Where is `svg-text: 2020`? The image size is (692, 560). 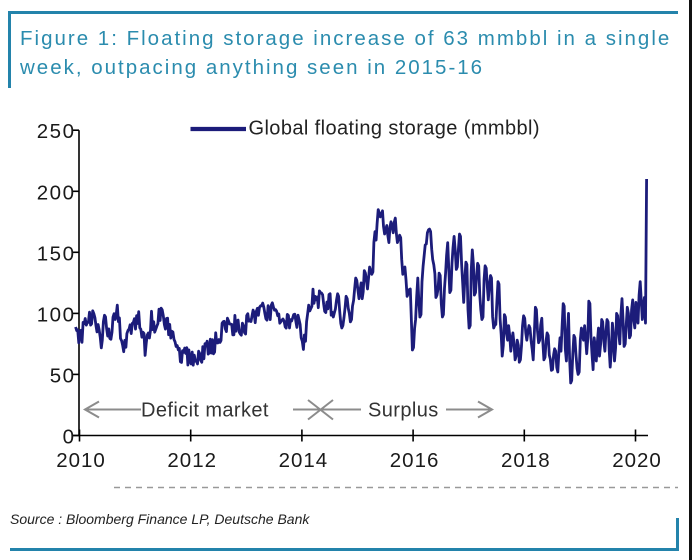
svg-text: 2020 is located at coordinates (637, 460).